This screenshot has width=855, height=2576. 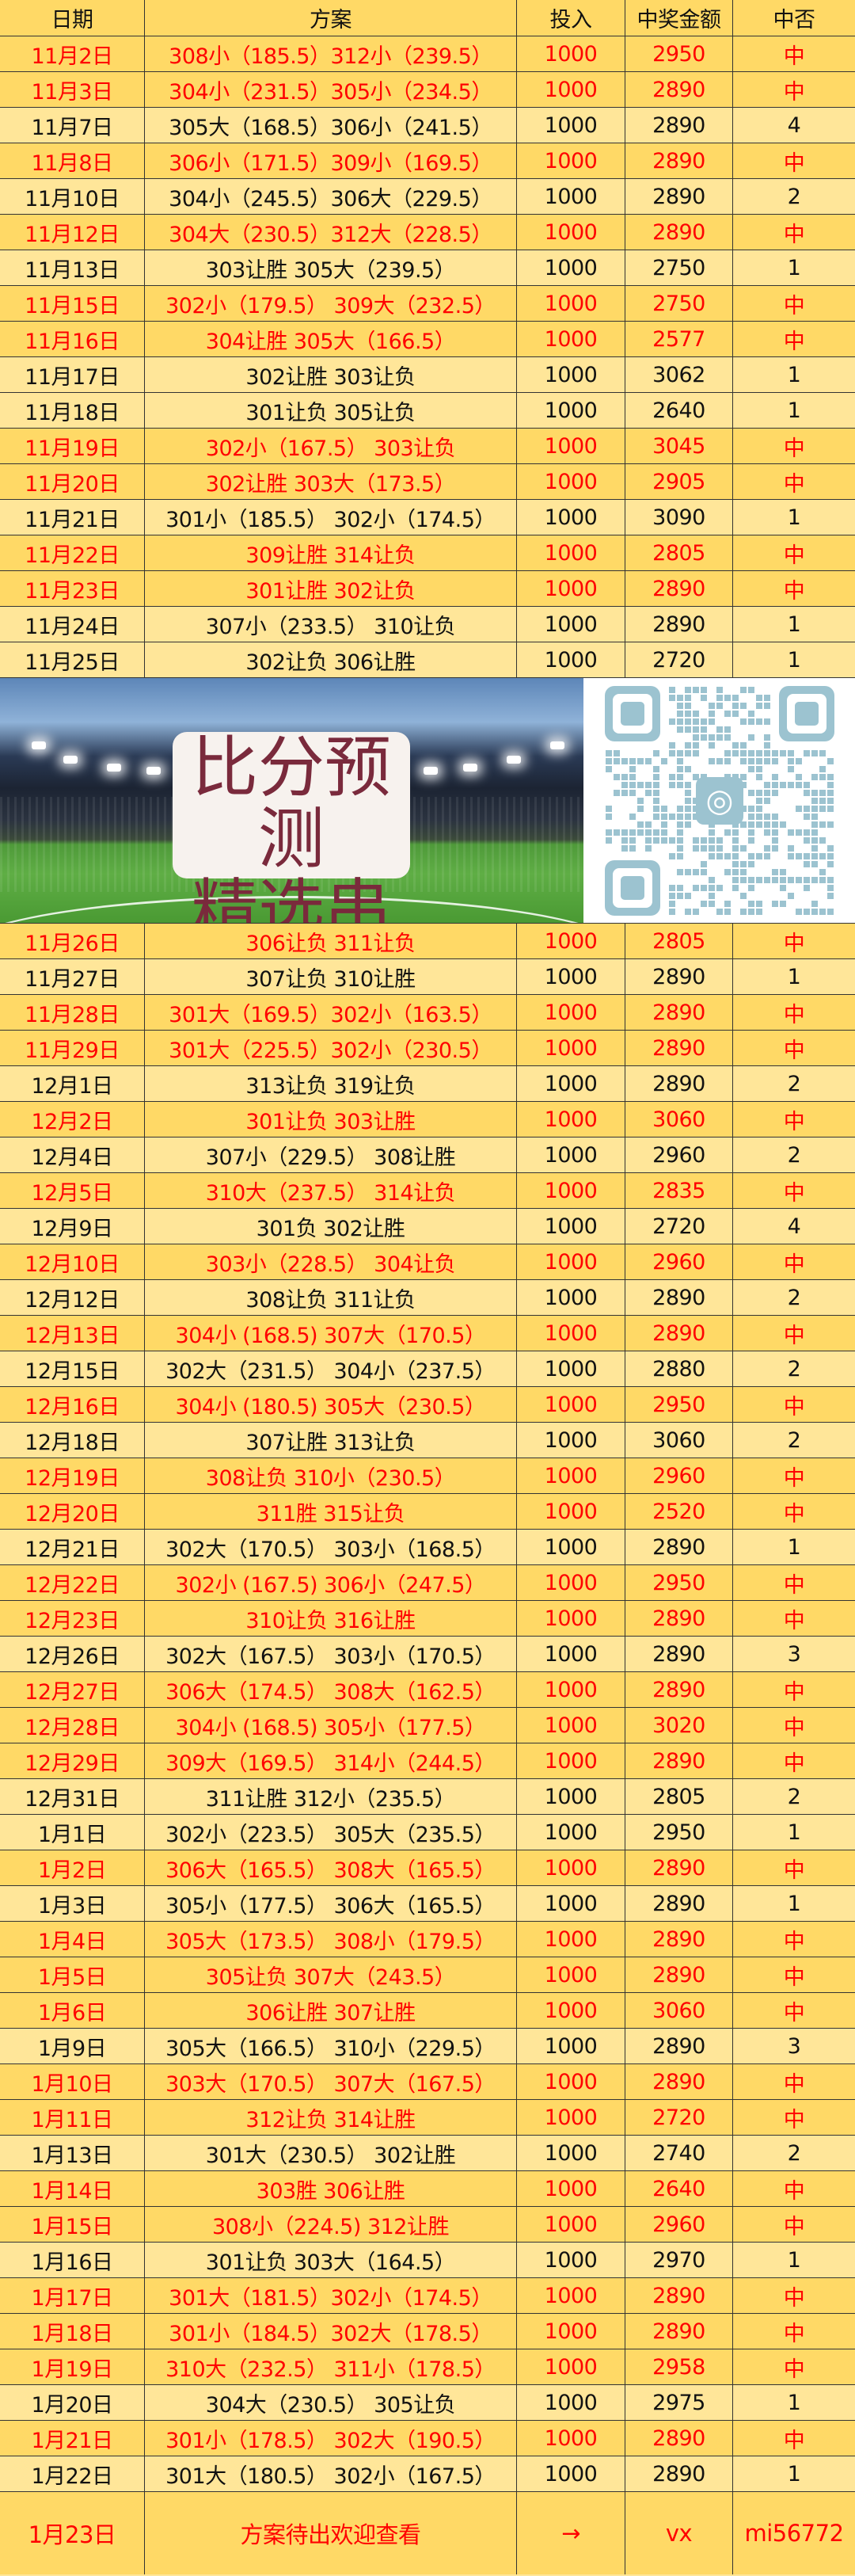 What do you see at coordinates (331, 1476) in the screenshot?
I see `cell-plan: 308让负 310小（230.5）` at bounding box center [331, 1476].